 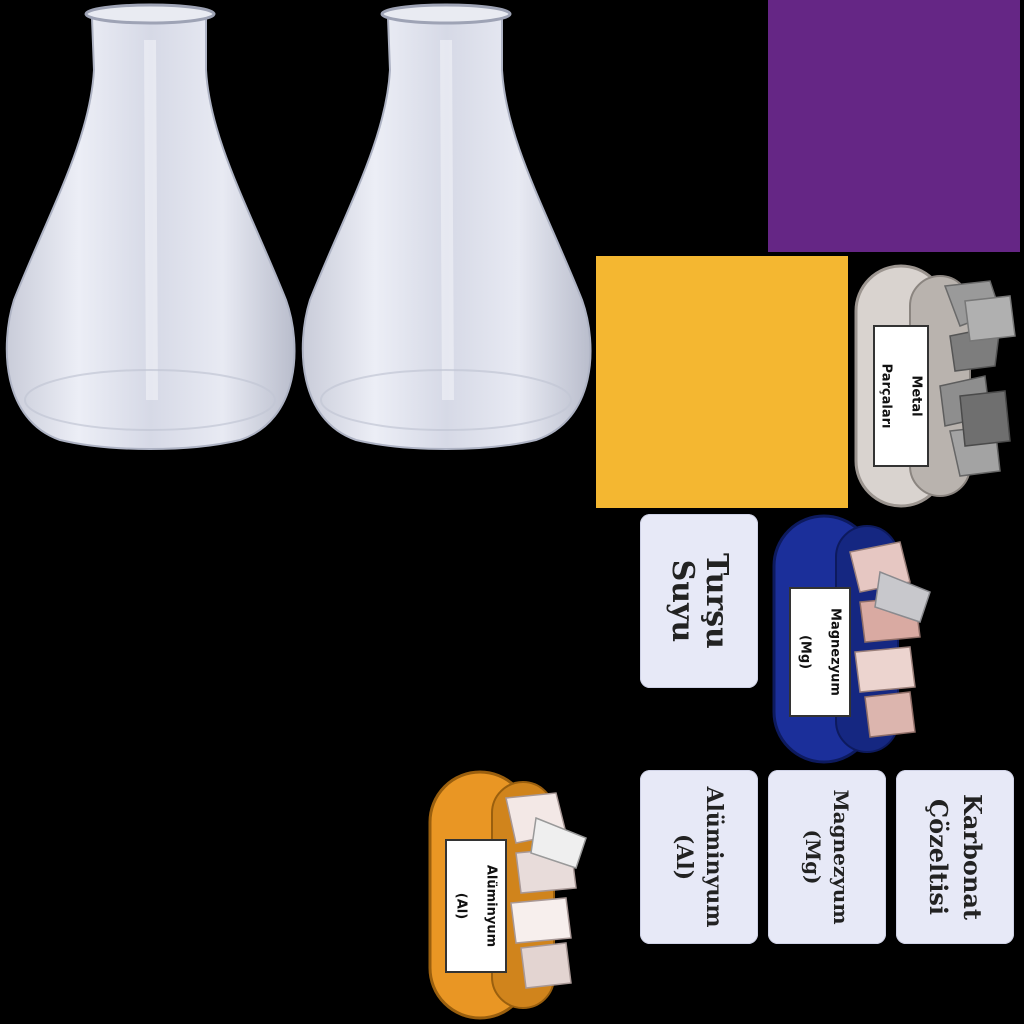 What do you see at coordinates (894, 126) in the screenshot?
I see `purple-solution-swatch` at bounding box center [894, 126].